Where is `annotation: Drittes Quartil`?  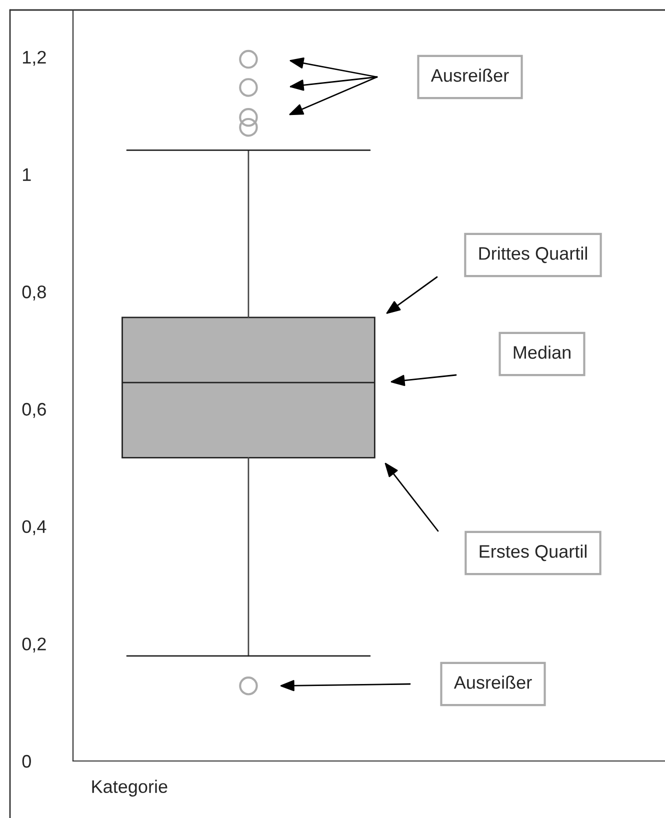
annotation: Drittes Quartil is located at coordinates (533, 255).